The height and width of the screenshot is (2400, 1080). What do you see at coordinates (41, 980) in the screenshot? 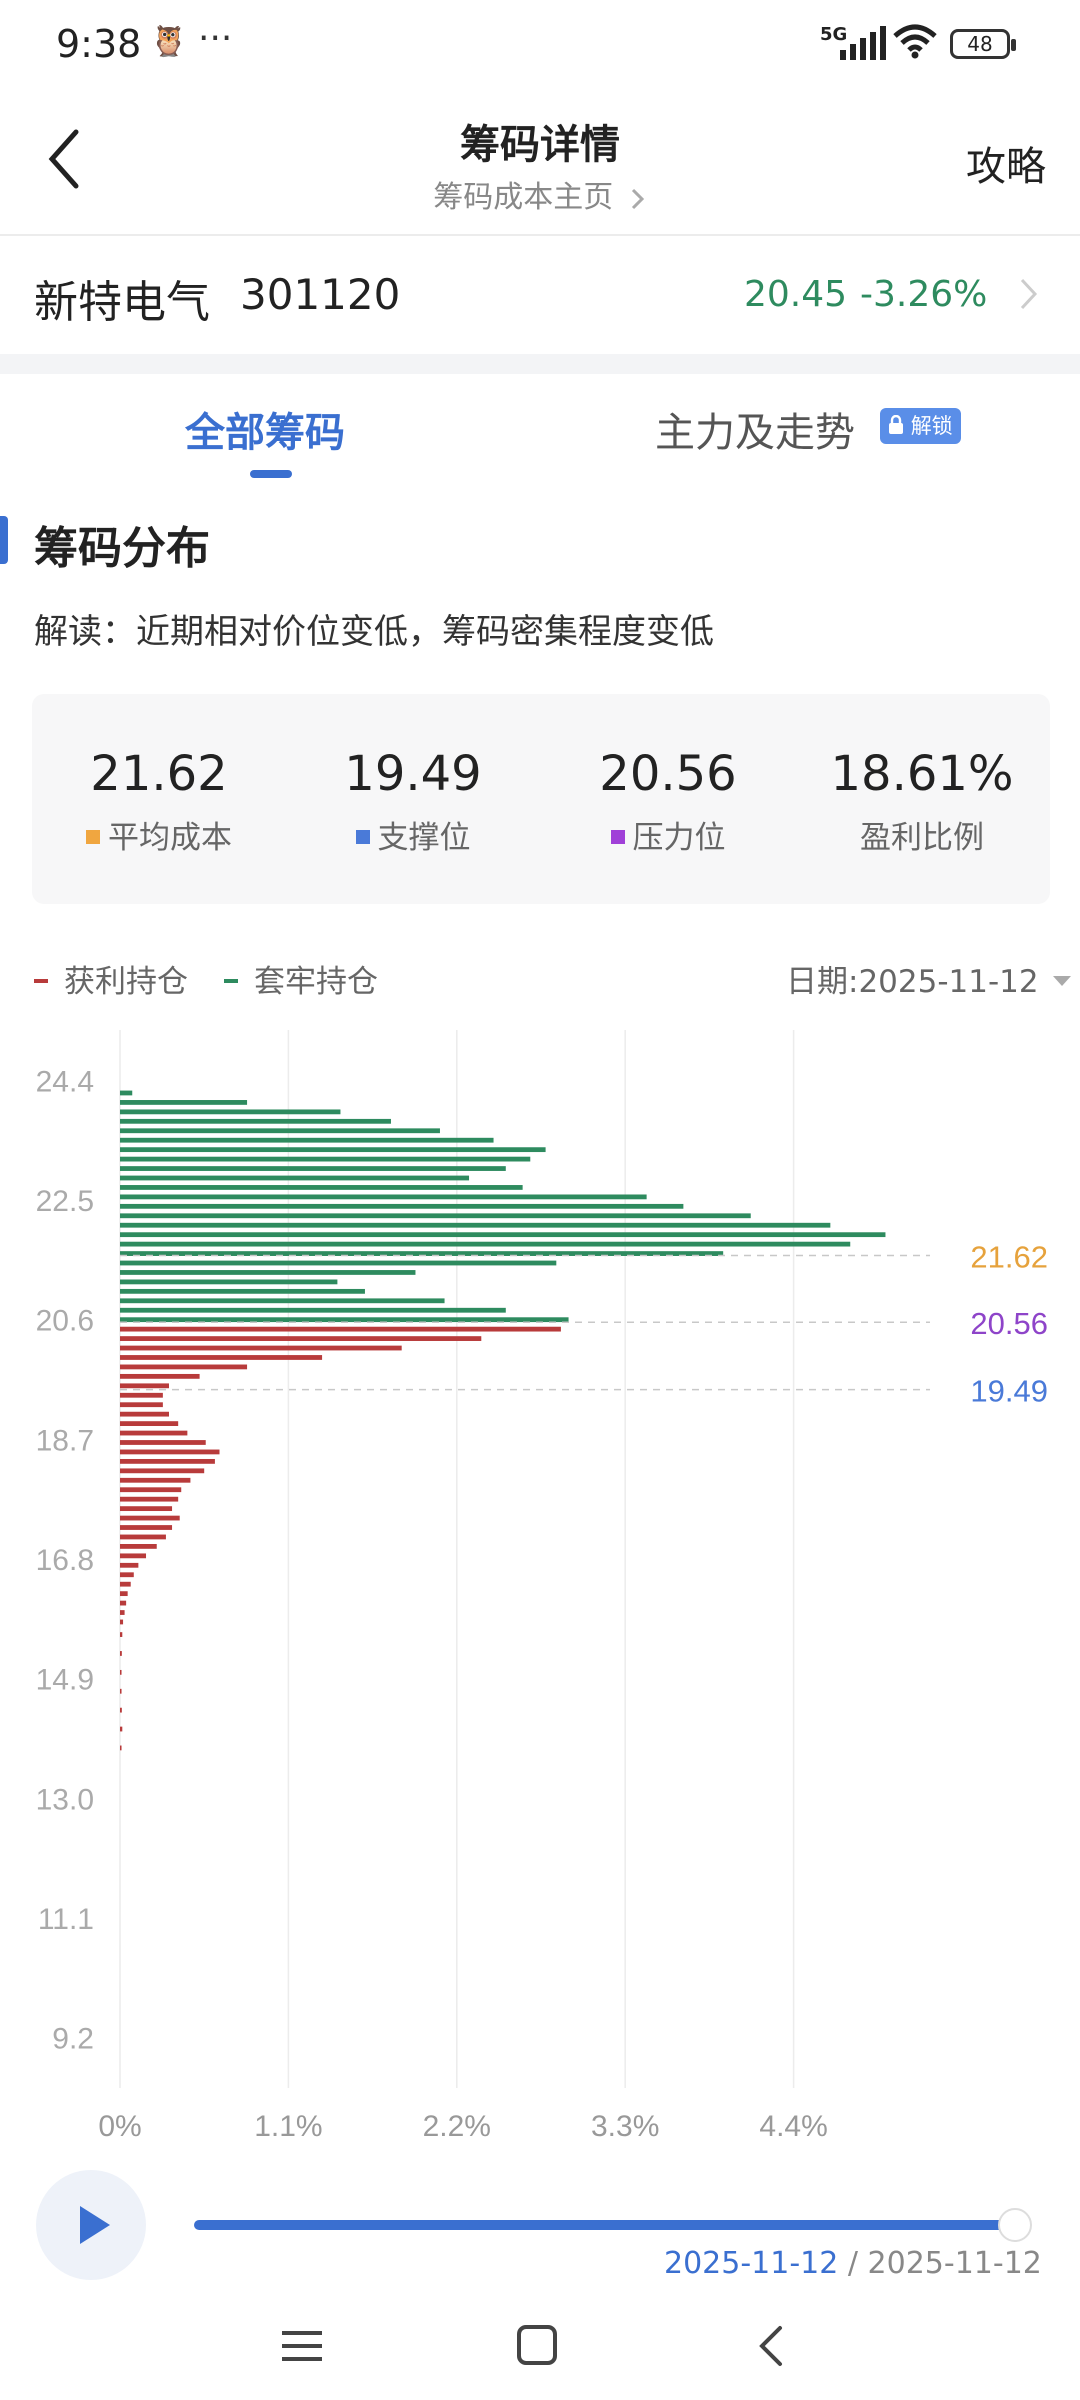
I see `legend-profit-swatch` at bounding box center [41, 980].